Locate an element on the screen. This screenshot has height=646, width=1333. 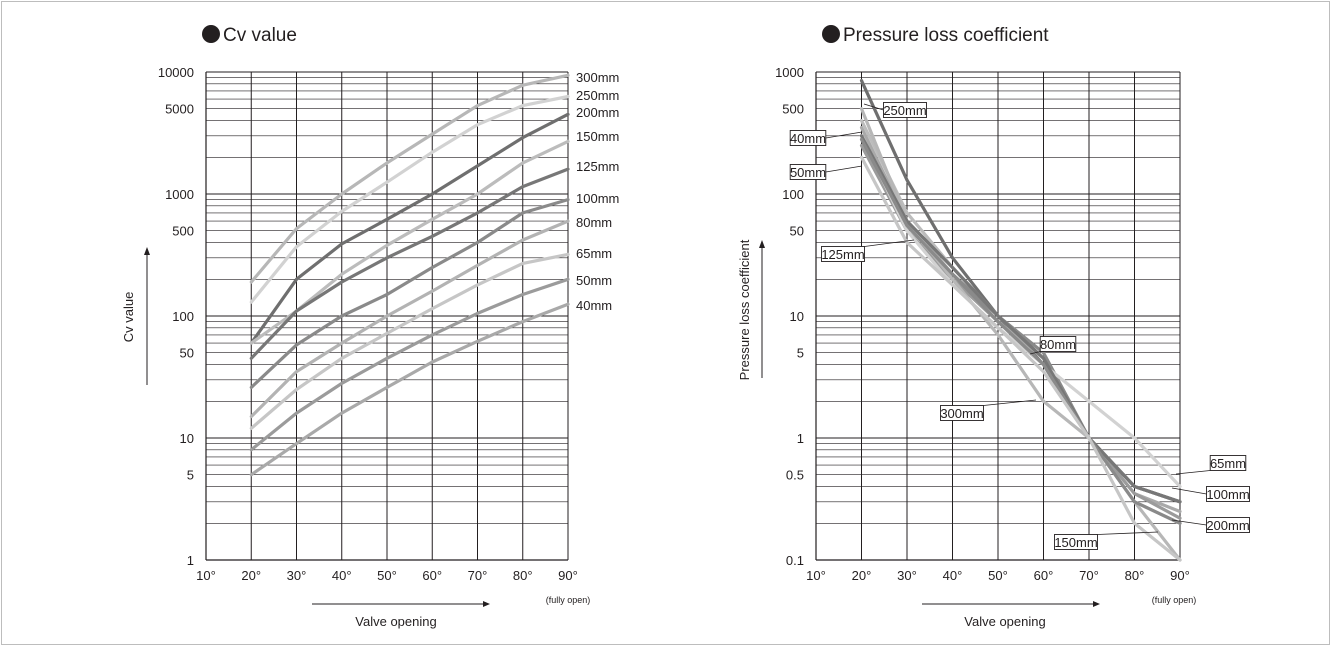
pl-callout-label-250mm: 250mm is located at coordinates (904, 110).